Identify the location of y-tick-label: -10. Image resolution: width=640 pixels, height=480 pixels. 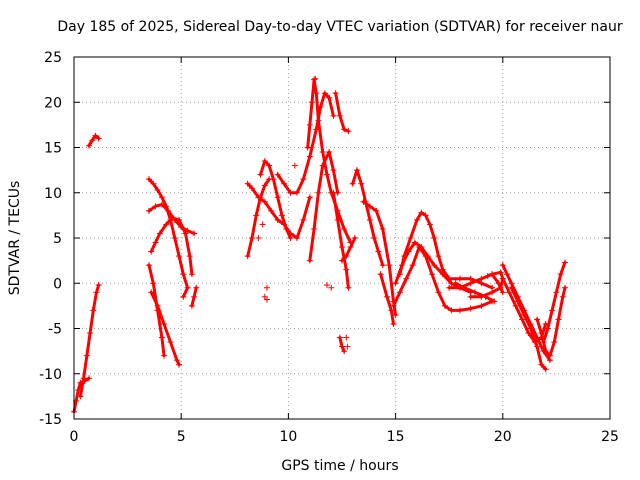
(50, 375).